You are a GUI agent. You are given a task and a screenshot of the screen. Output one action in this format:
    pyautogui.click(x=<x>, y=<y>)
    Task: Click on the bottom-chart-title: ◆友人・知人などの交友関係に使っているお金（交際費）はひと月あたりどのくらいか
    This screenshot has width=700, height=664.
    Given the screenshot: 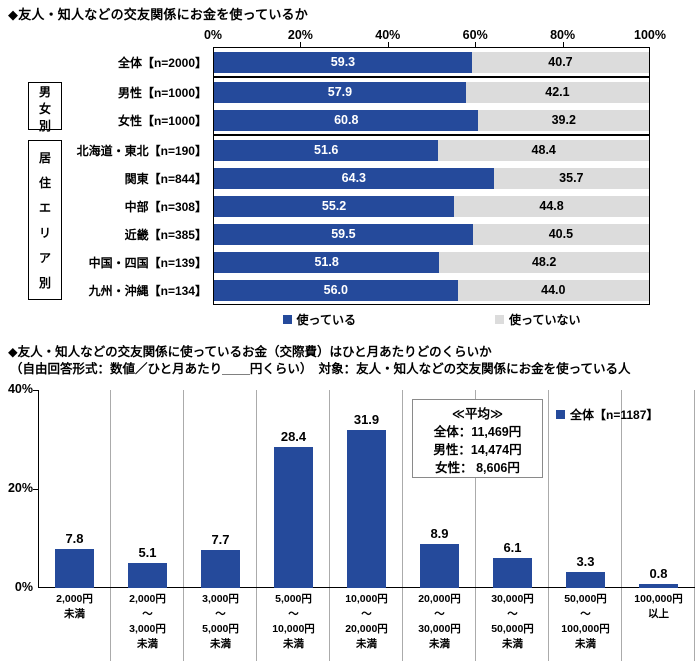 What is the action you would take?
    pyautogui.click(x=250, y=352)
    